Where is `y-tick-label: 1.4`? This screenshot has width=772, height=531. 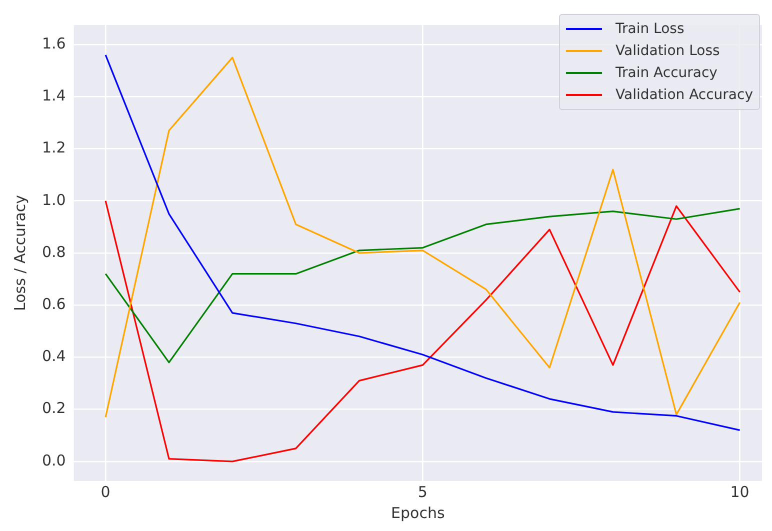 y-tick-label: 1.4 is located at coordinates (54, 95).